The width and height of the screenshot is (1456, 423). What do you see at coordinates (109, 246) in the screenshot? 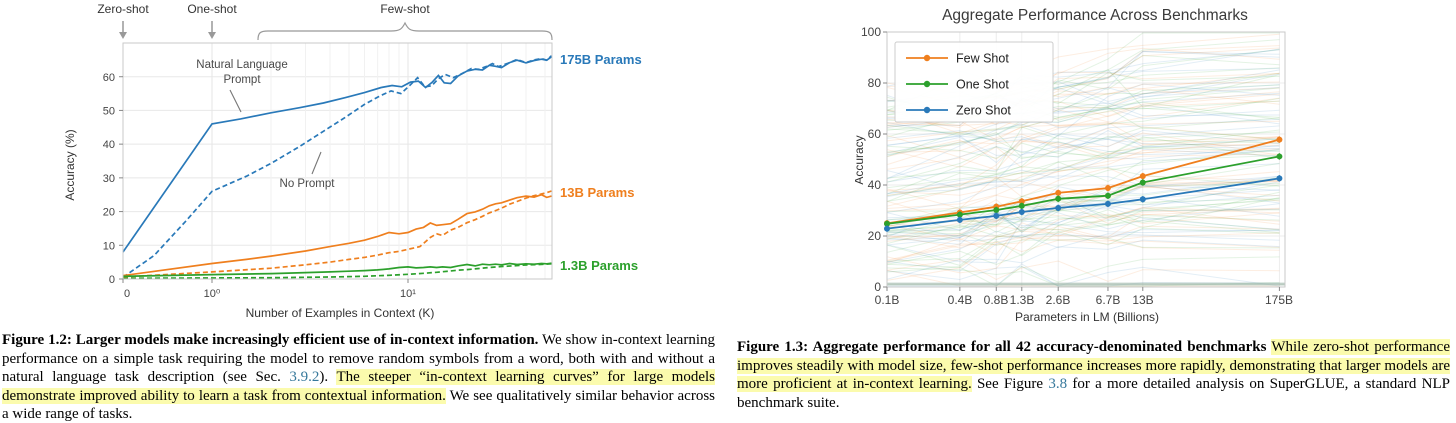
I see `left-ytick-10: 10` at bounding box center [109, 246].